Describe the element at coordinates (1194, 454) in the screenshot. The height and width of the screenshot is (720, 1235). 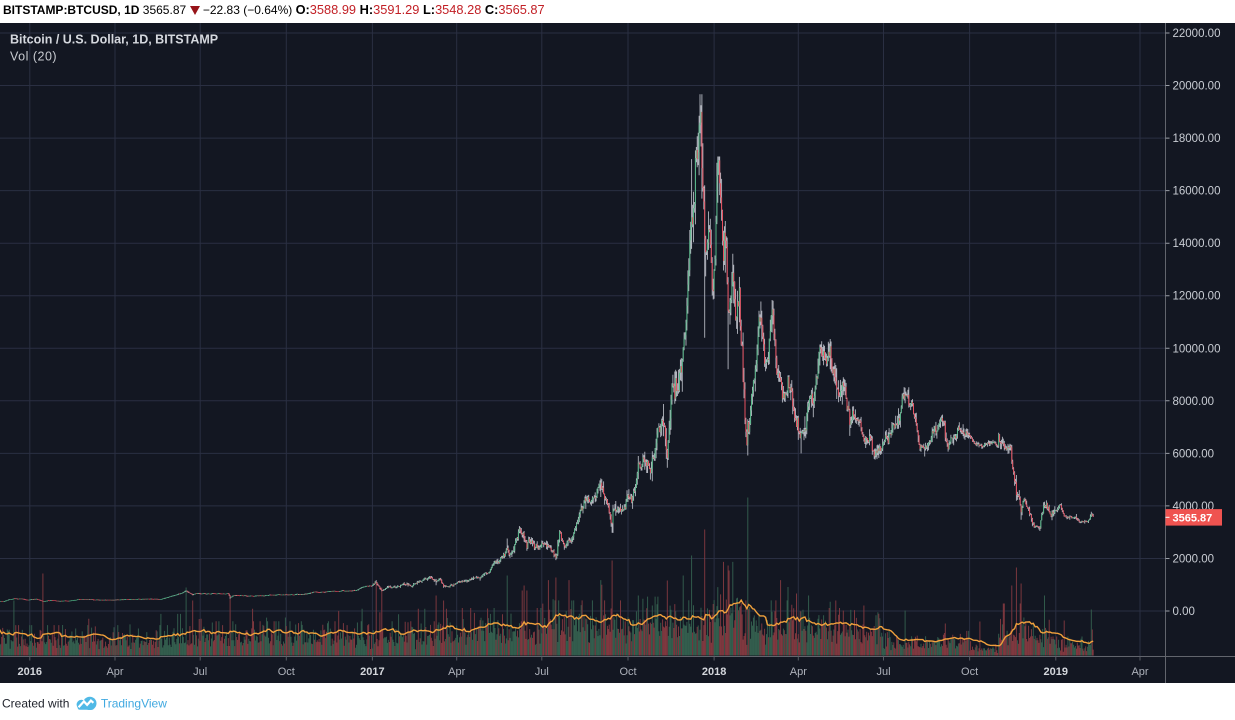
I see `svg-text: 6000.00` at that location.